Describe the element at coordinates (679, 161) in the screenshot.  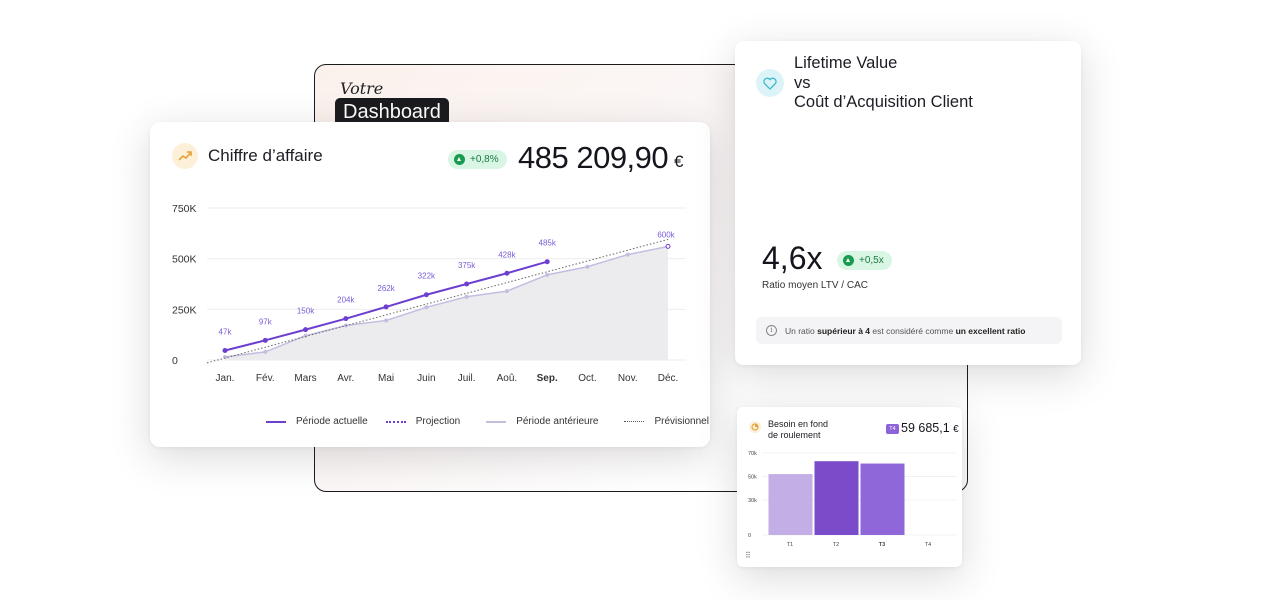
I see `revenue-currency: €` at that location.